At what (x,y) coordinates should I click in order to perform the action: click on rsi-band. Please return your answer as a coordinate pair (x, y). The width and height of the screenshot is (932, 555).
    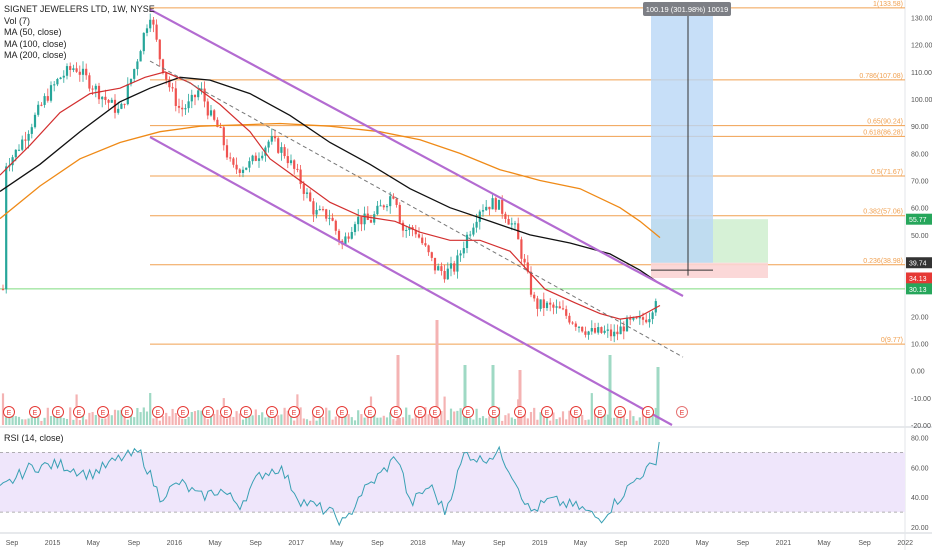
    Looking at the image, I should click on (452, 482).